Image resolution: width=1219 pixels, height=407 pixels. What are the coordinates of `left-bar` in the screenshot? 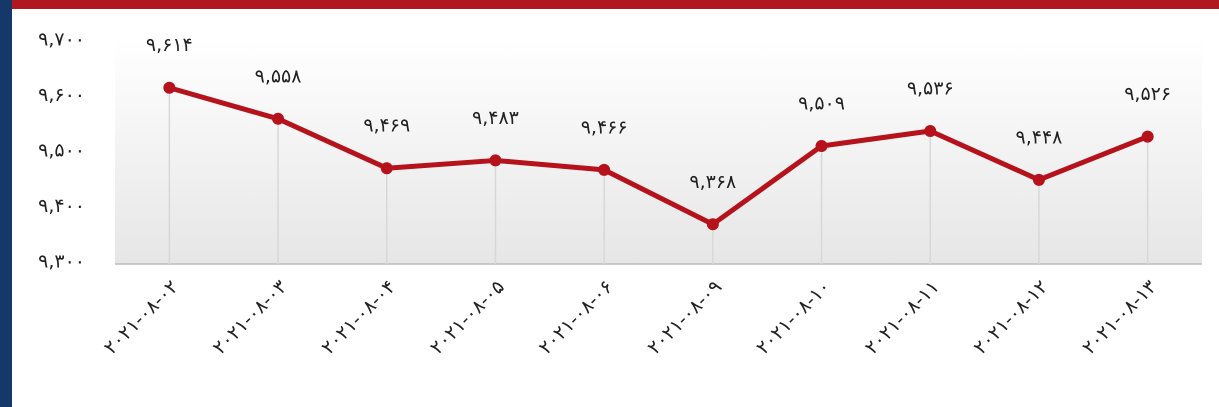 It's located at (6, 203).